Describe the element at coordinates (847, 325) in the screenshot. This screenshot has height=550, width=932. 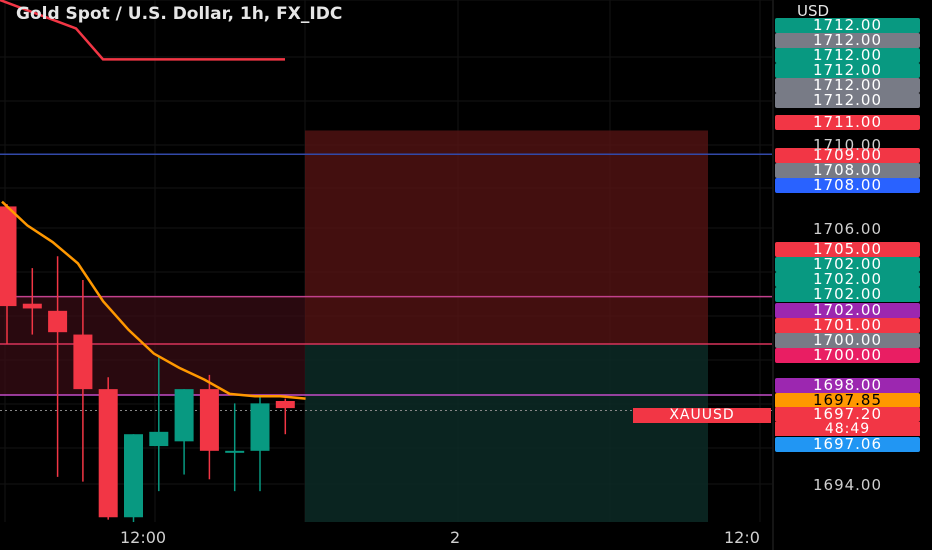
I see `price-label: 1701.00` at that location.